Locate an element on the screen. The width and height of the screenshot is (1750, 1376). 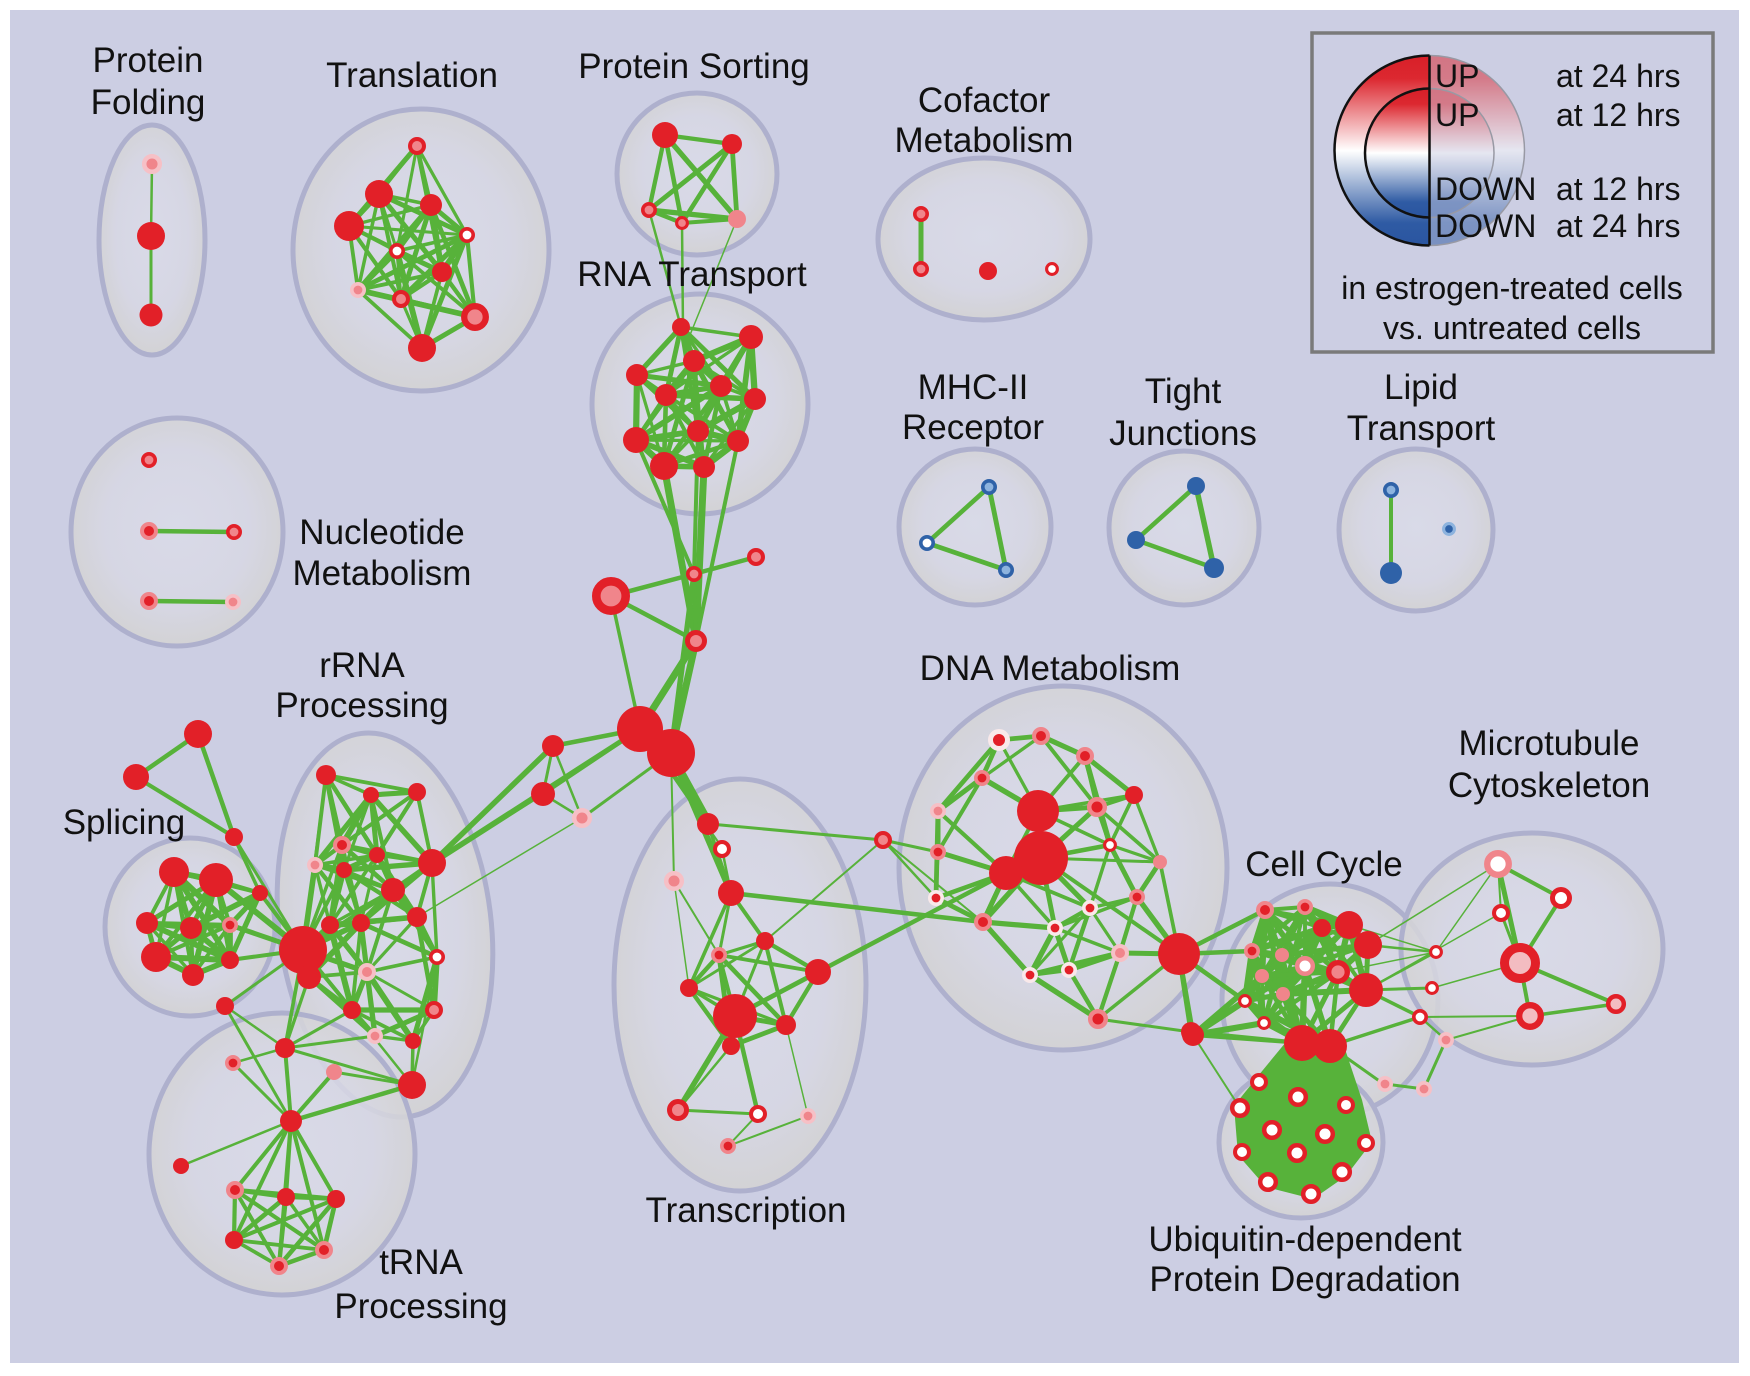
svg-text: Receptor is located at coordinates (973, 427).